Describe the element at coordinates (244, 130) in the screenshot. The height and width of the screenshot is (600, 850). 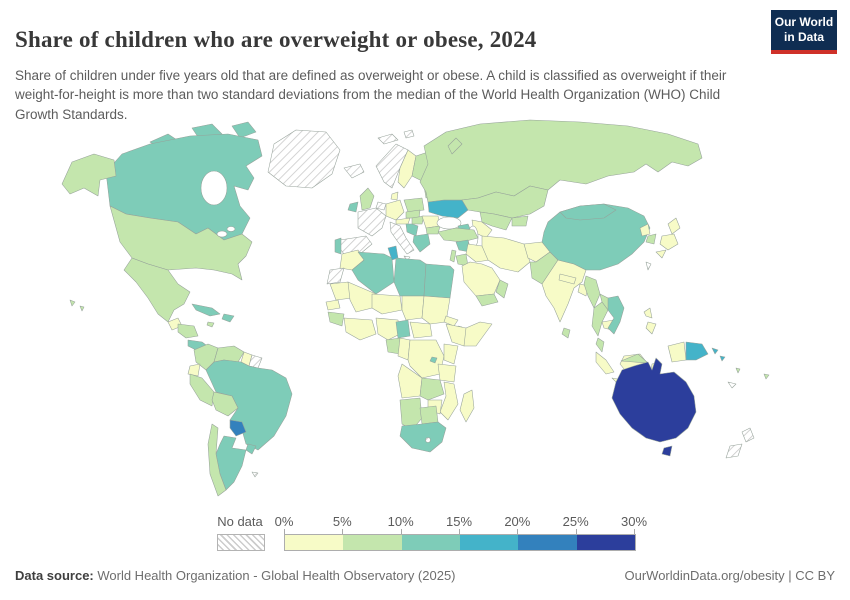
I see `country-canada-arctic` at that location.